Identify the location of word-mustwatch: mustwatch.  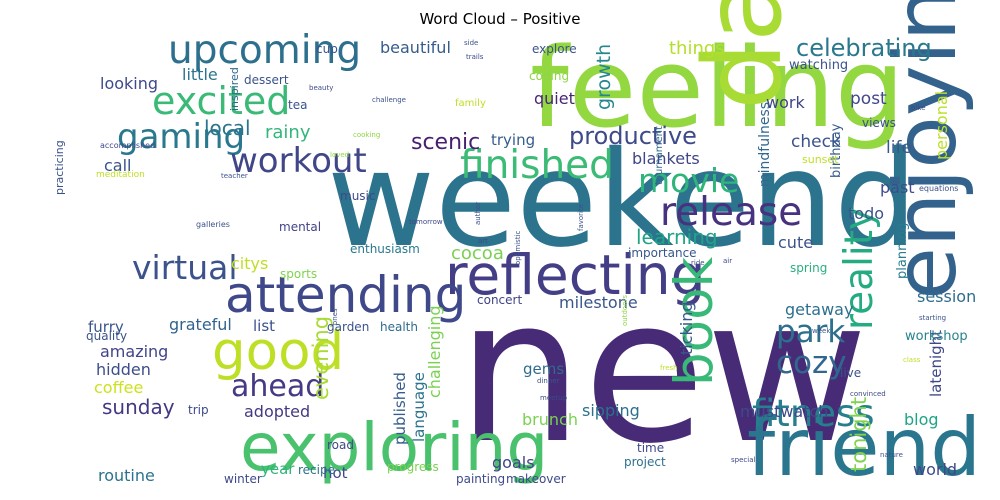
(784, 411).